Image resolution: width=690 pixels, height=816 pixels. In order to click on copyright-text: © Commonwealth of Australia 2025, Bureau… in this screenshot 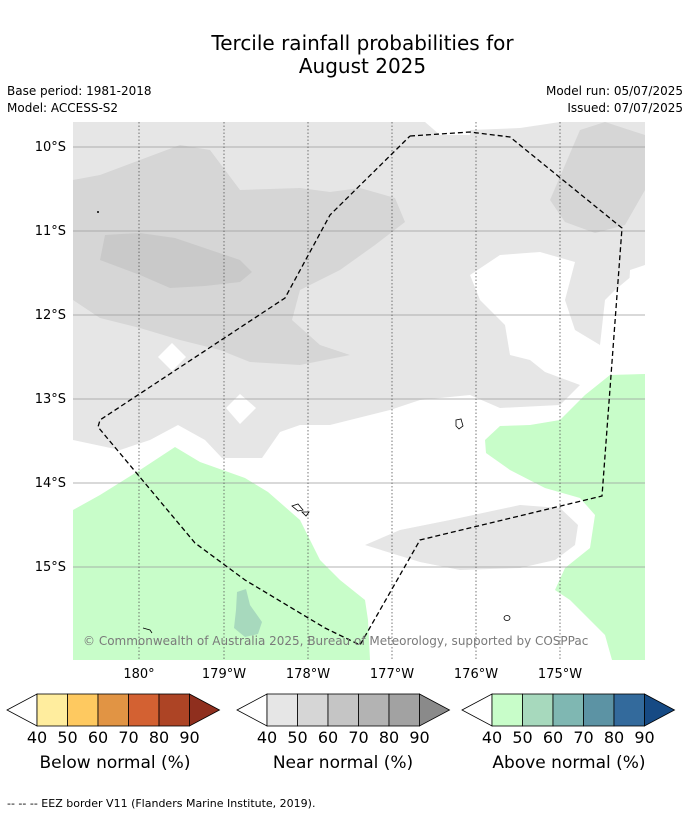, I will do `click(335, 641)`.